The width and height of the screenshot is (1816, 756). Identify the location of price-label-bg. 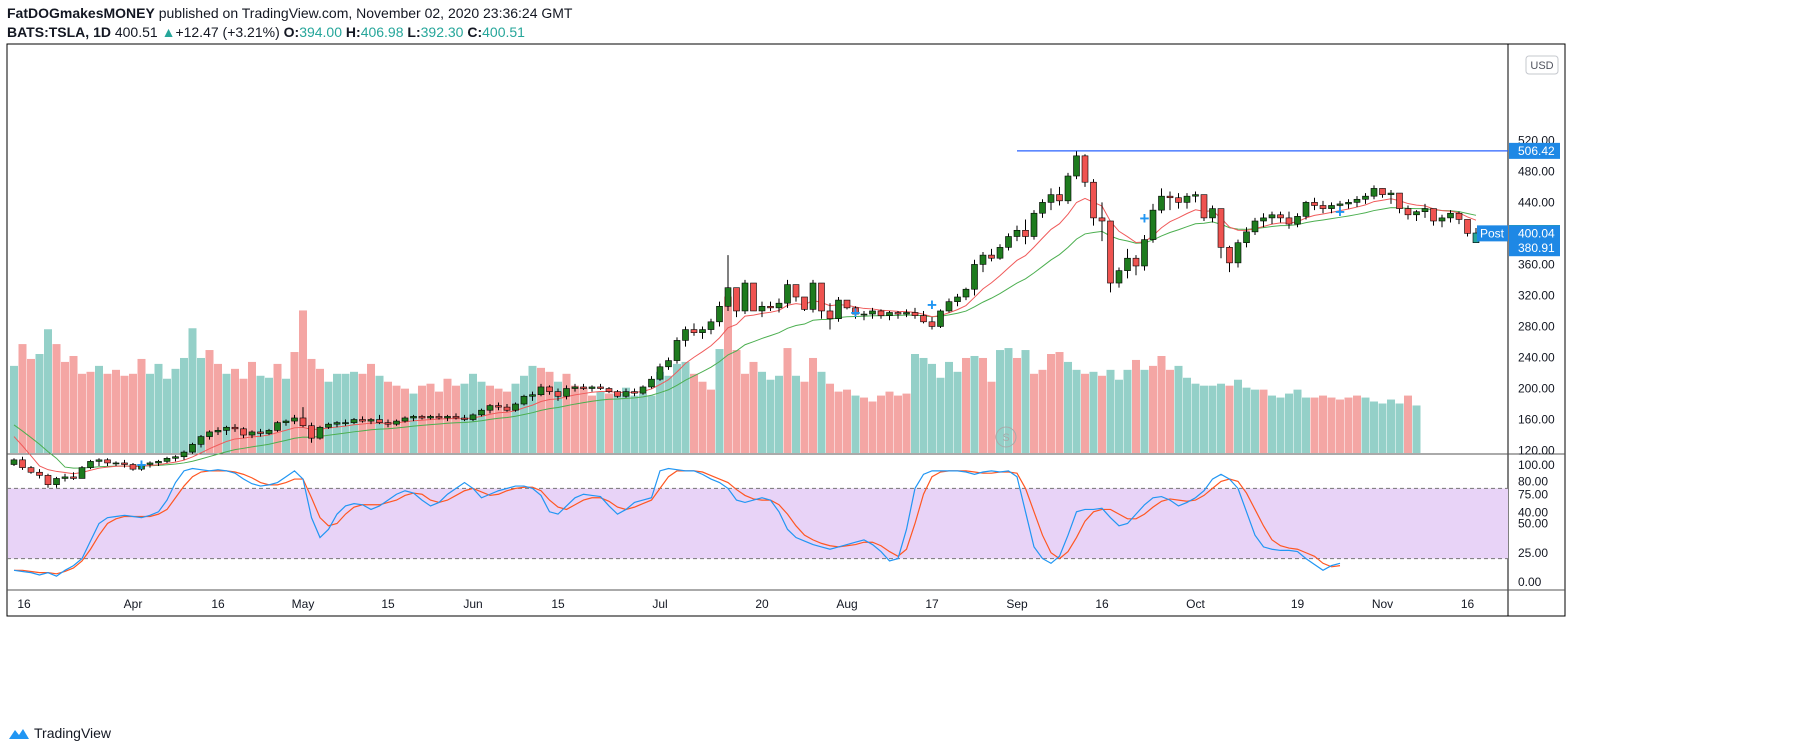
(1534, 233).